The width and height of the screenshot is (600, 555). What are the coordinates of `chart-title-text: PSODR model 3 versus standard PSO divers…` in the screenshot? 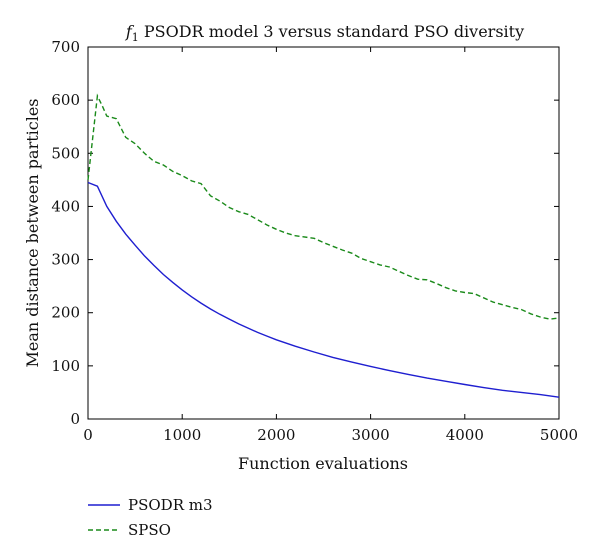 It's located at (331, 31).